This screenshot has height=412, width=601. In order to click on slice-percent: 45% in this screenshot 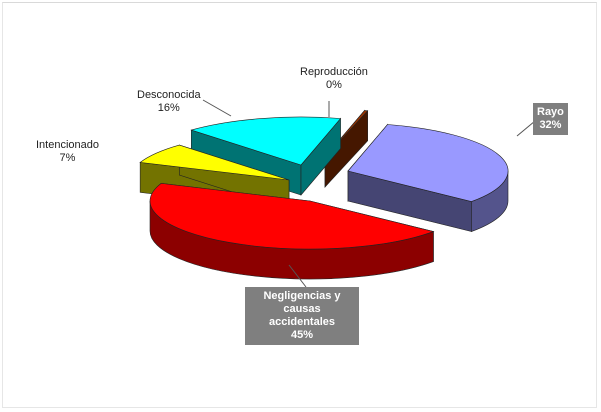, I will do `click(302, 335)`.